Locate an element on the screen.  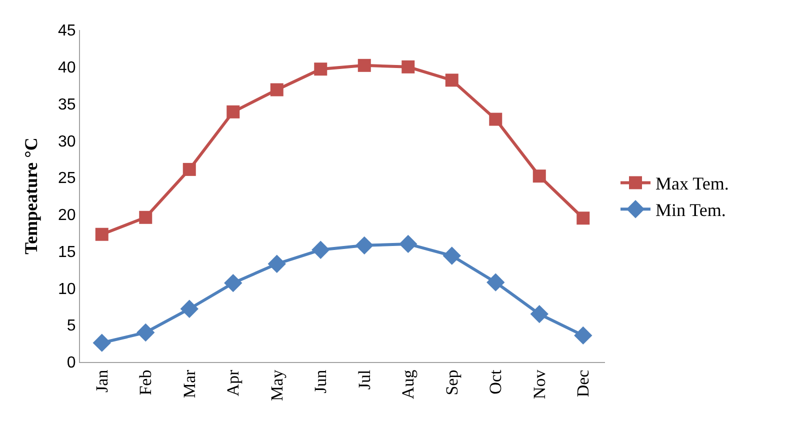
x-tick-label: Jun is located at coordinates (320, 381).